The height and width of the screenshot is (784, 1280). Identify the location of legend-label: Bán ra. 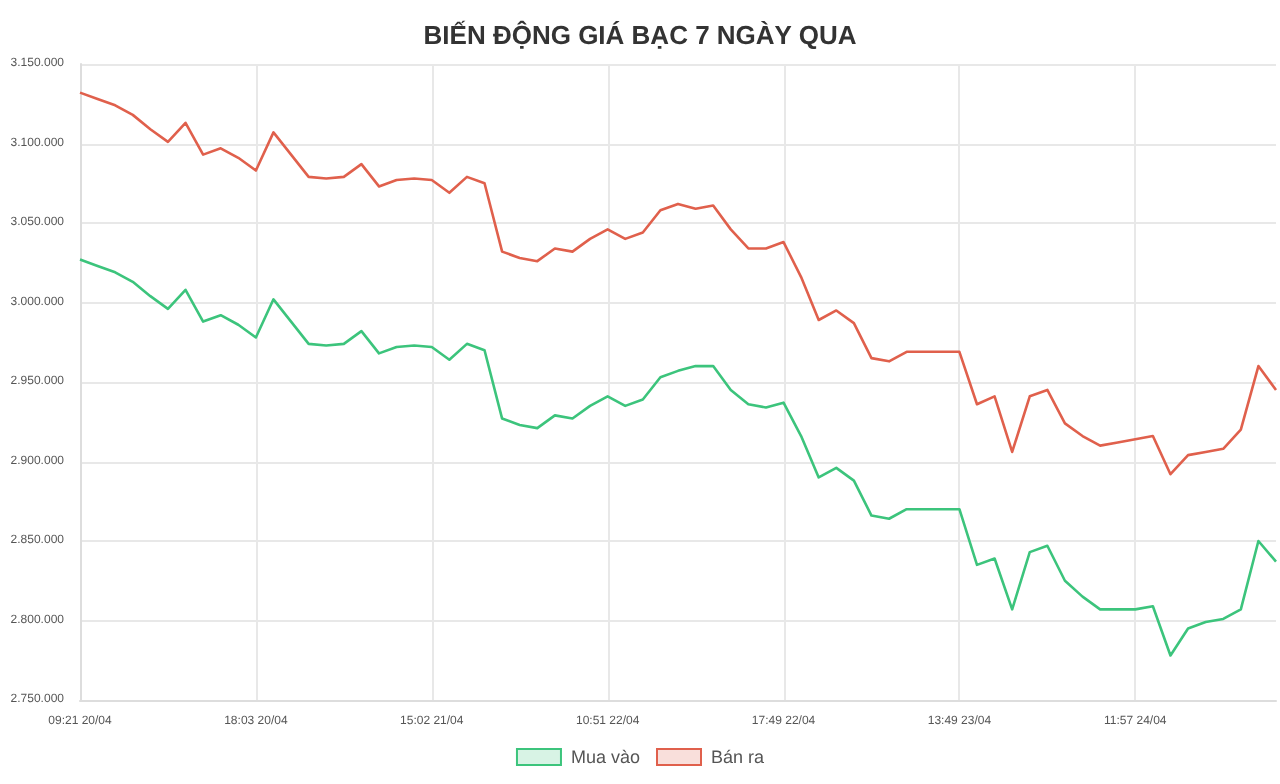
(738, 757).